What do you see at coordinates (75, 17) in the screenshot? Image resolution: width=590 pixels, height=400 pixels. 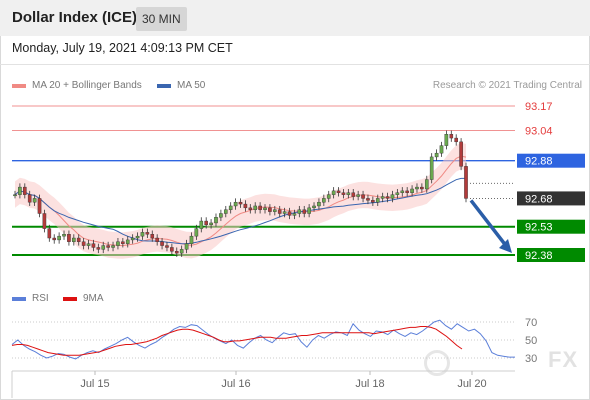 I see `instrument-title: Dollar Index (ICE)` at bounding box center [75, 17].